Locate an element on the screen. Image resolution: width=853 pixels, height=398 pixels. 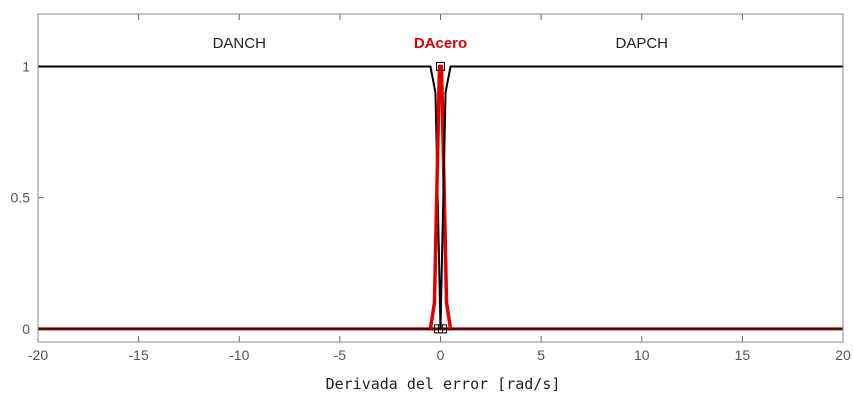
mf-label-dacero: DAcero is located at coordinates (440, 43).